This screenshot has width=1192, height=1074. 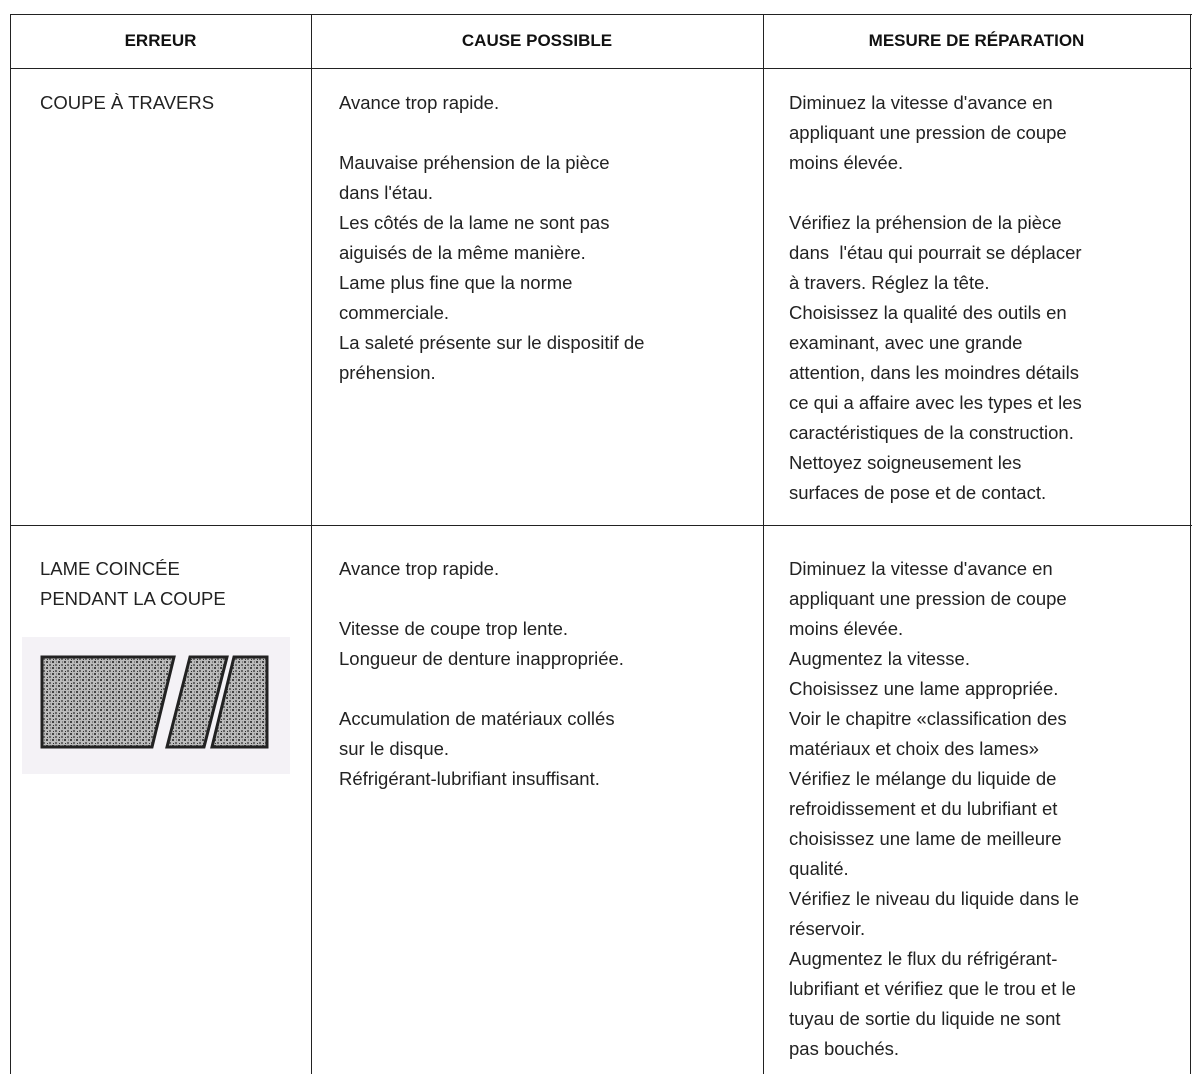 What do you see at coordinates (827, 928) in the screenshot?
I see `text-line: réservoir.` at bounding box center [827, 928].